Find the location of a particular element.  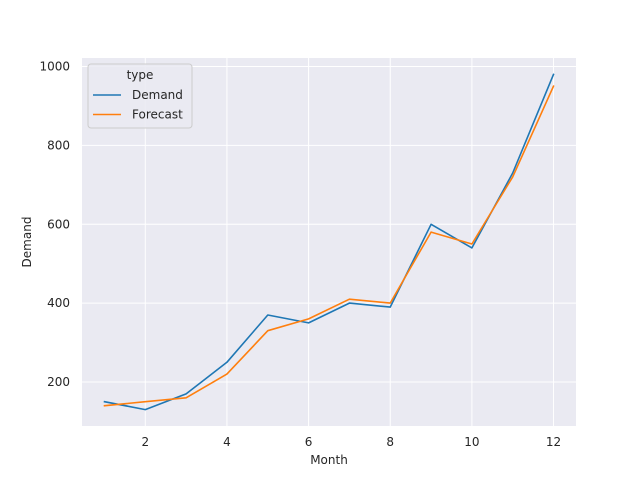

legend-box is located at coordinates (140, 96).